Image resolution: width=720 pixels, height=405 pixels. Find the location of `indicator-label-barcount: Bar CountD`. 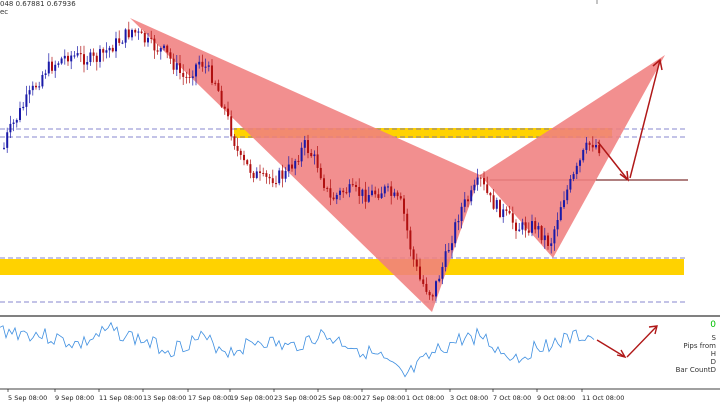

indicator-label-barcount: Bar CountD is located at coordinates (695, 370).